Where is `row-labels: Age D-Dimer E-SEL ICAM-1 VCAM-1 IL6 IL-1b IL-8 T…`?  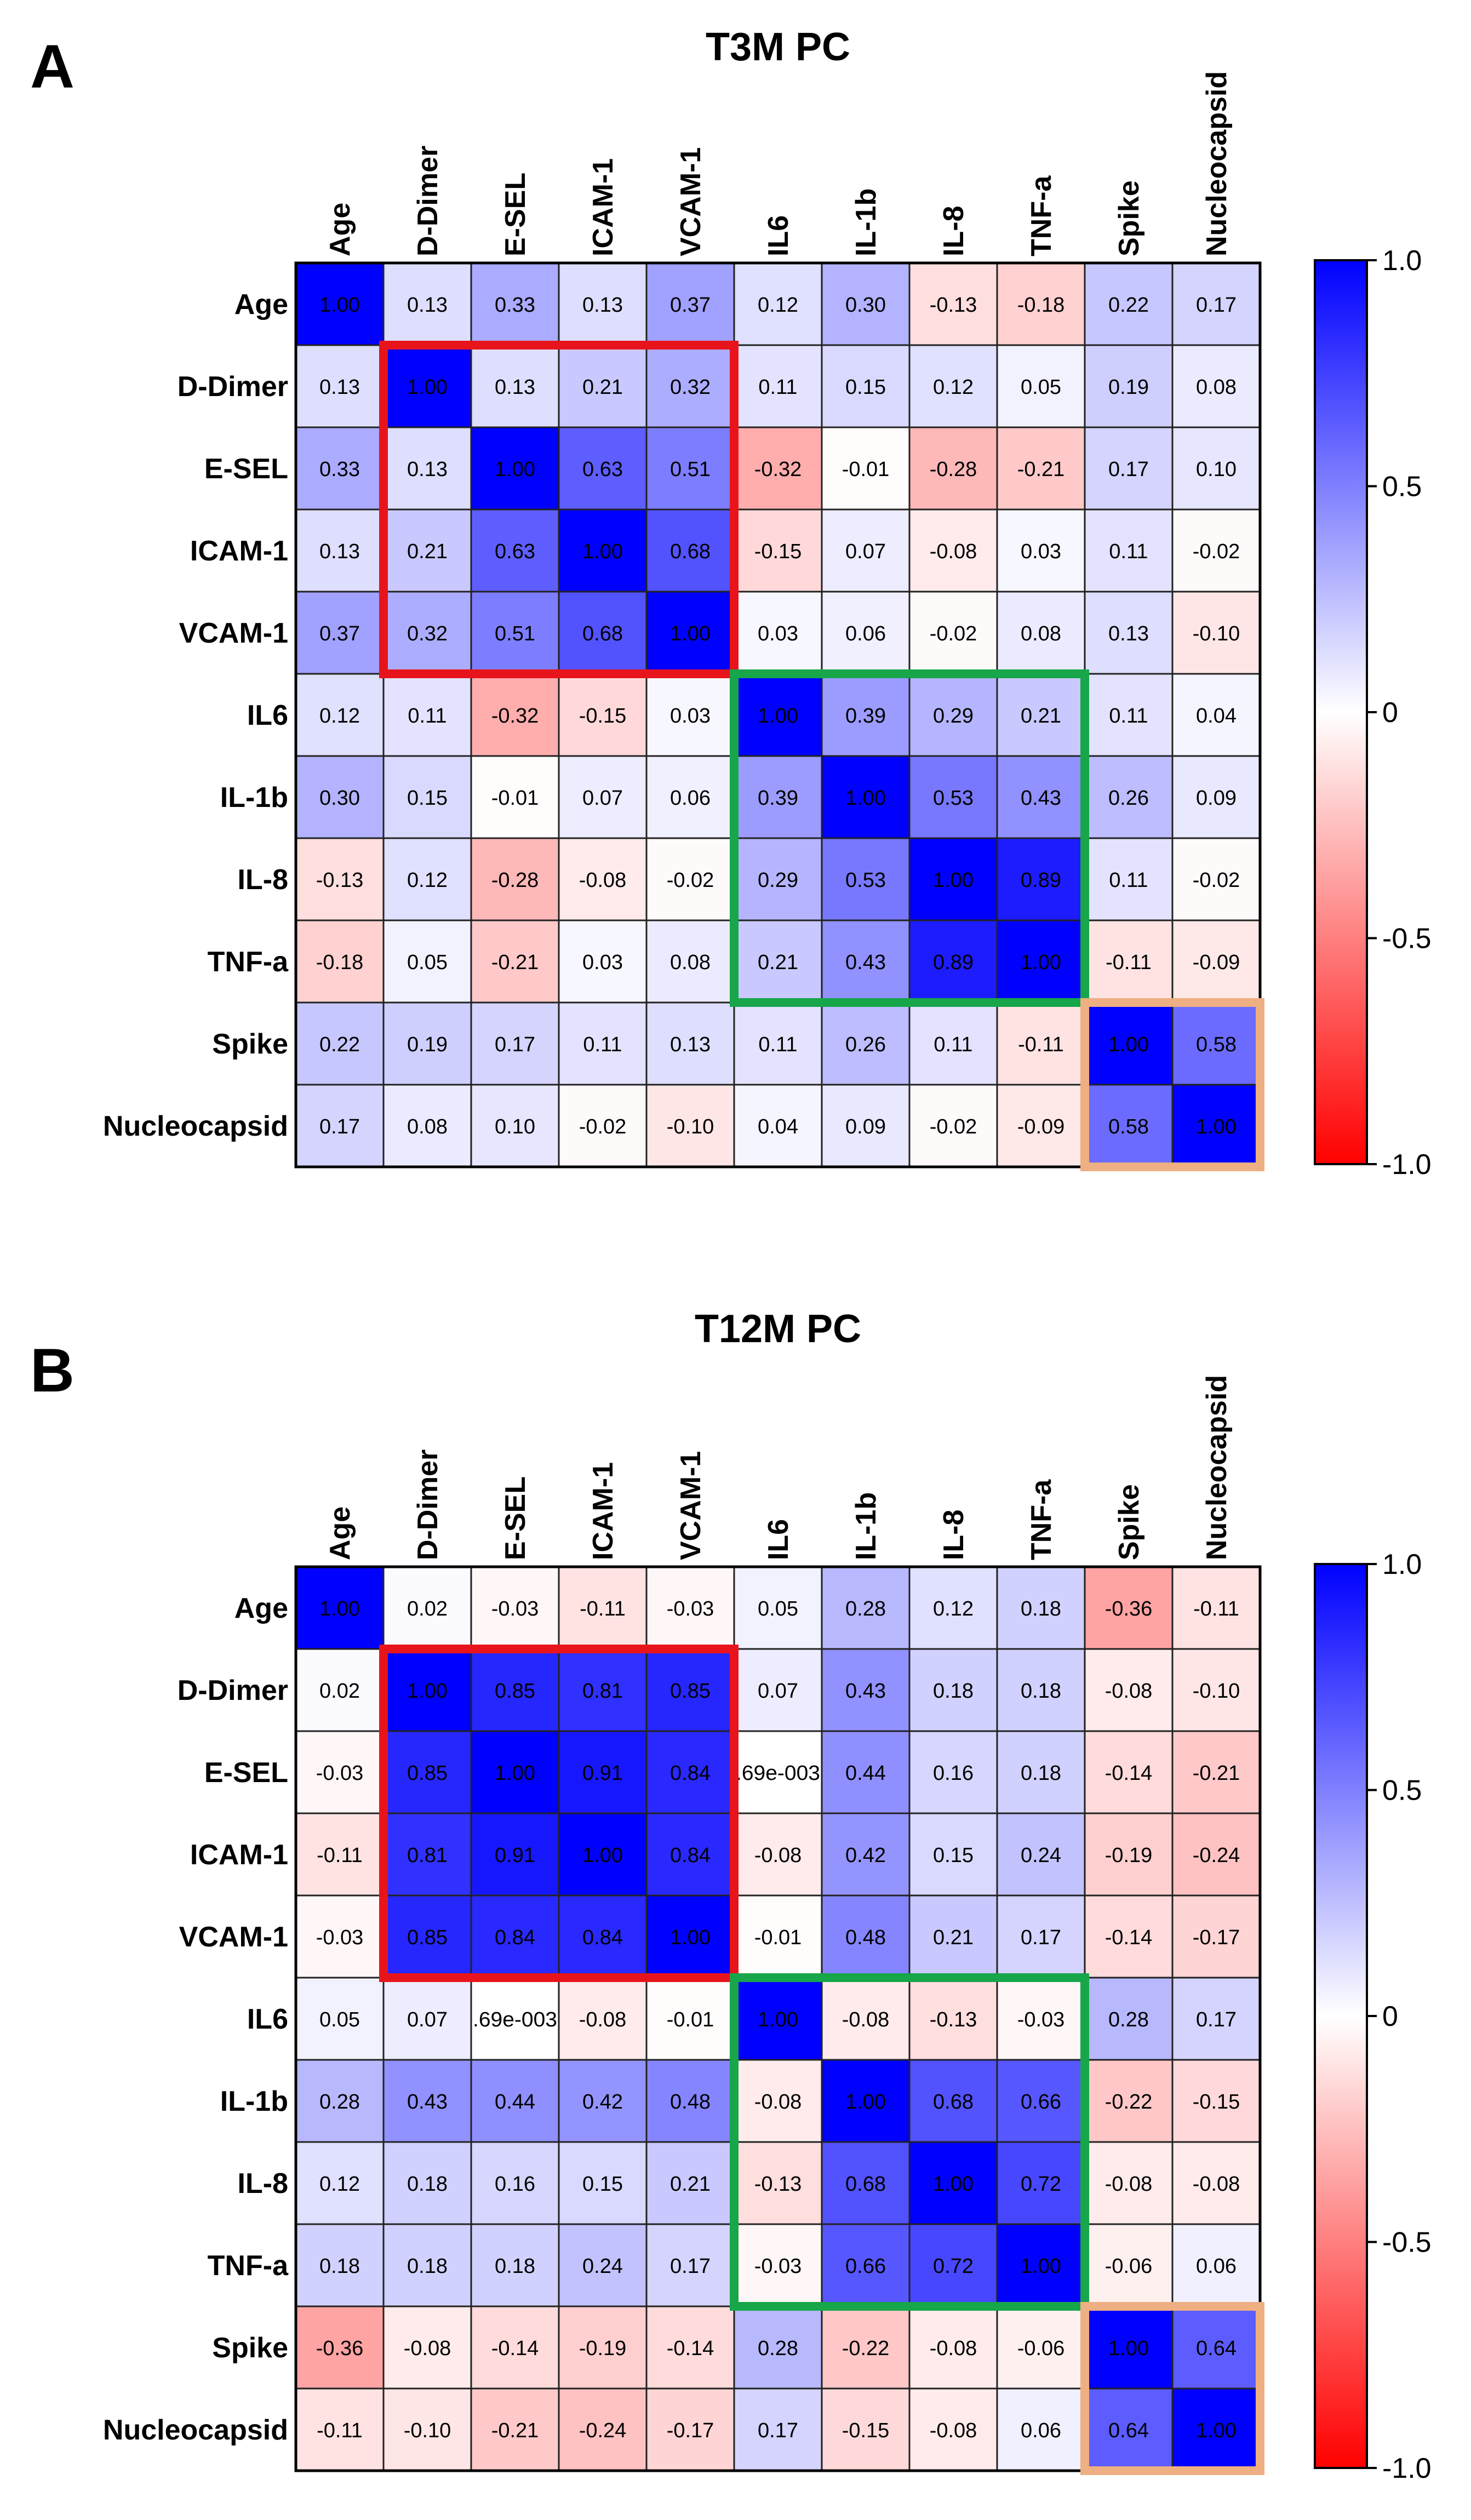 row-labels: Age D-Dimer E-SEL ICAM-1 VCAM-1 IL6 IL-1b IL-8 T… is located at coordinates (196, 715).